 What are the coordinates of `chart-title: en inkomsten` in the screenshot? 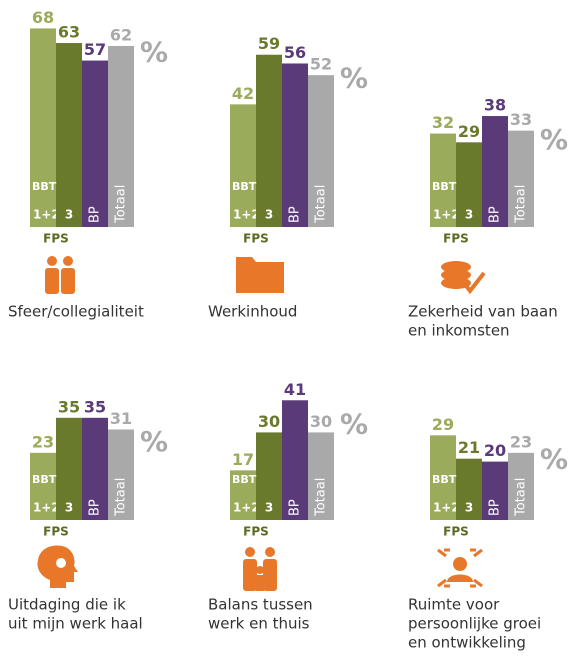 It's located at (459, 331).